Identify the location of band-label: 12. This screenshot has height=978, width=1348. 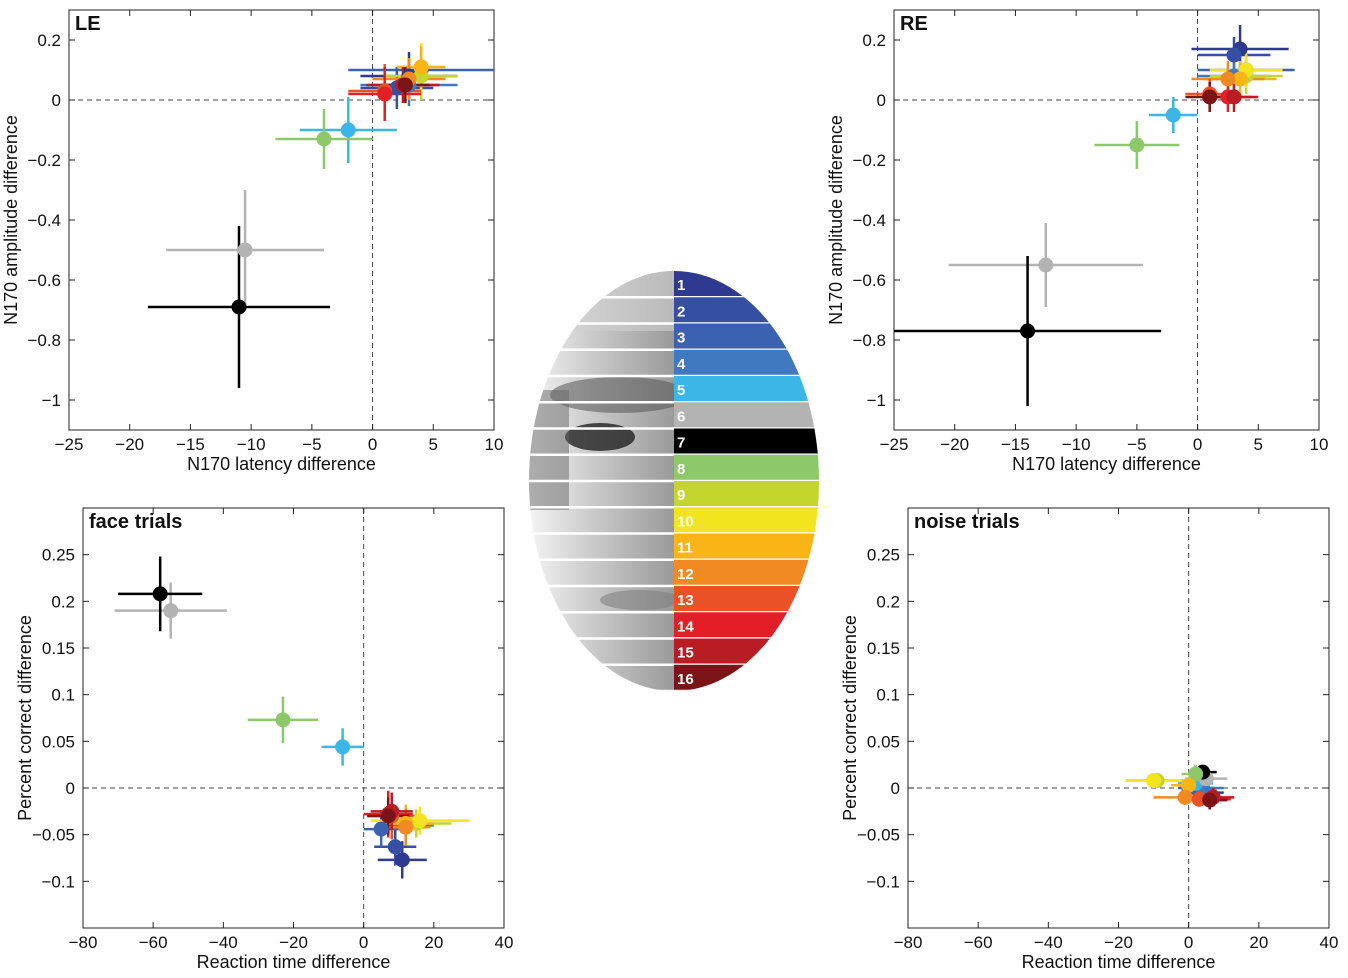
(685, 574).